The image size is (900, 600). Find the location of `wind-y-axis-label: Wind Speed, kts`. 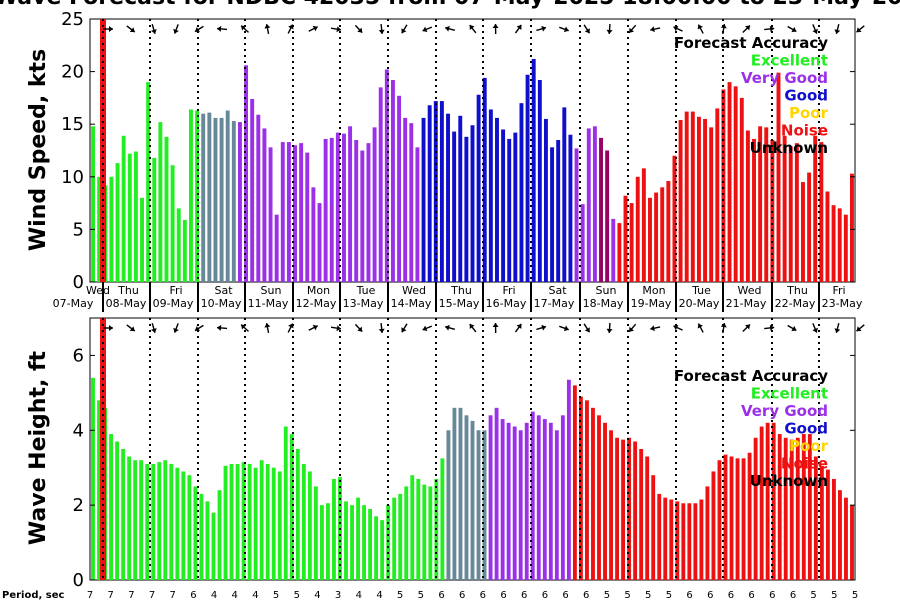

wind-y-axis-label: Wind Speed, kts is located at coordinates (38, 150).